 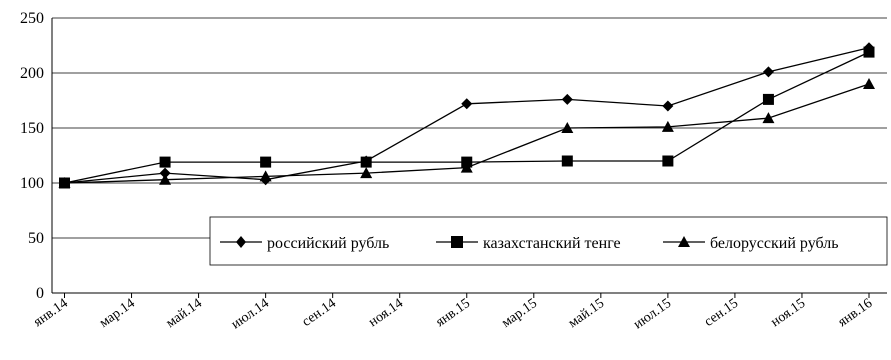 What do you see at coordinates (788, 313) in the screenshot?
I see `x-tick-label: ноя.15` at bounding box center [788, 313].